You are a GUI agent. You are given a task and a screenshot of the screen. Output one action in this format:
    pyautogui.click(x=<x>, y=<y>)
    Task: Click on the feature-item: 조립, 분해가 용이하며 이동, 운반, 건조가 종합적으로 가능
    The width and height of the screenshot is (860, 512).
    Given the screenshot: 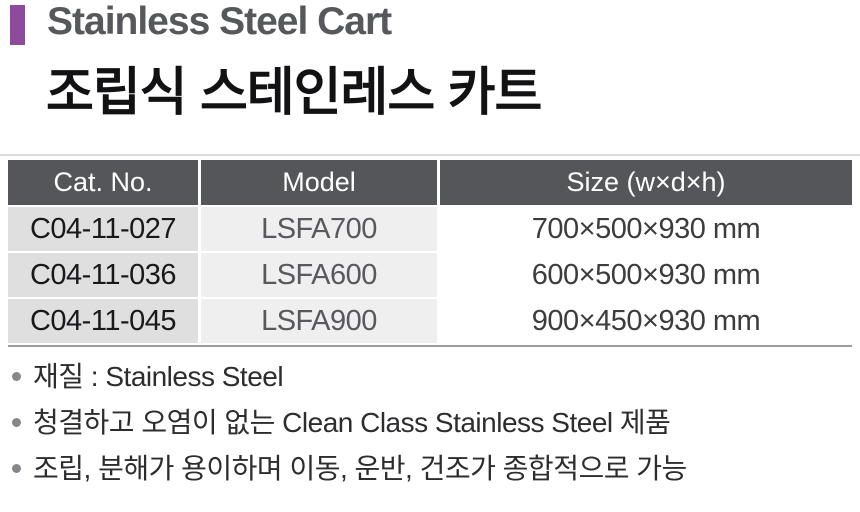 What is the action you would take?
    pyautogui.click(x=432, y=467)
    